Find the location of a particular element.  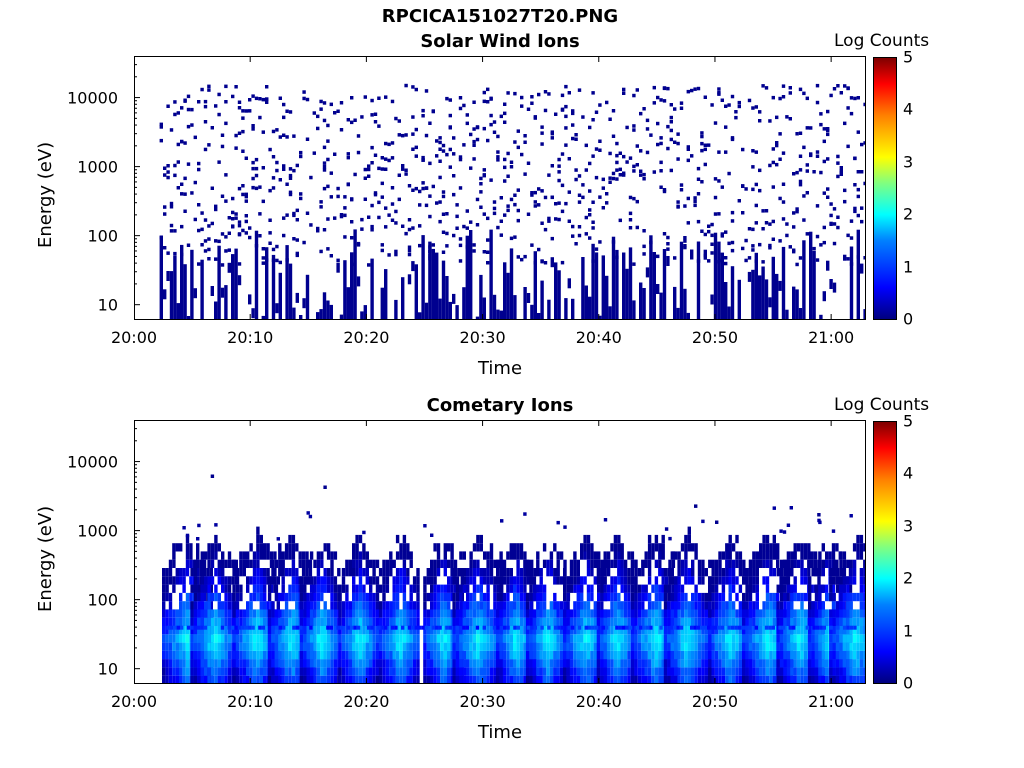

x-tick-label: 20:30 is located at coordinates (482, 337).